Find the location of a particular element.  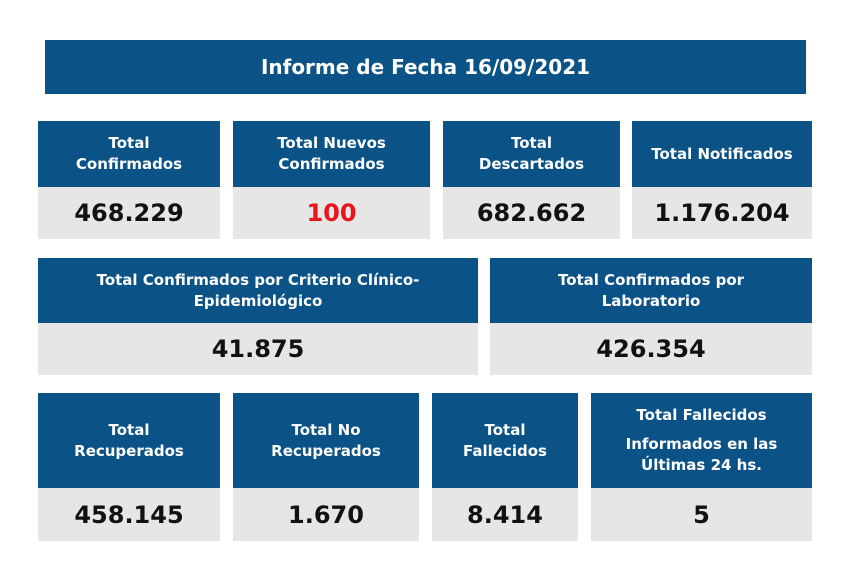

card-label: Descartados is located at coordinates (531, 164).